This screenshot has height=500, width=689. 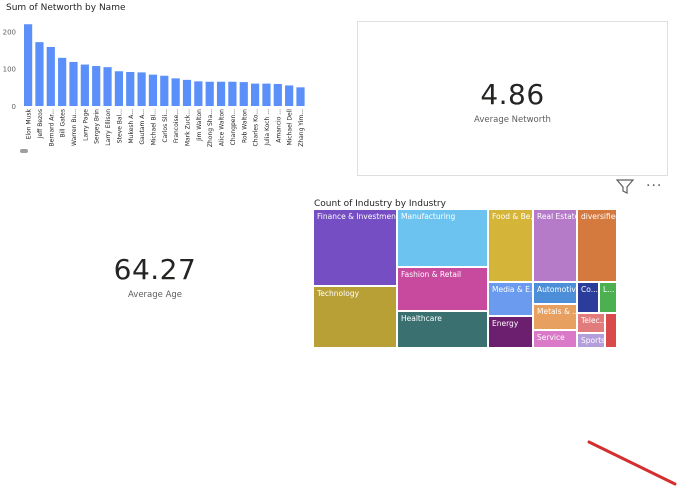 What do you see at coordinates (9, 70) in the screenshot?
I see `y-tick-label: 100` at bounding box center [9, 70].